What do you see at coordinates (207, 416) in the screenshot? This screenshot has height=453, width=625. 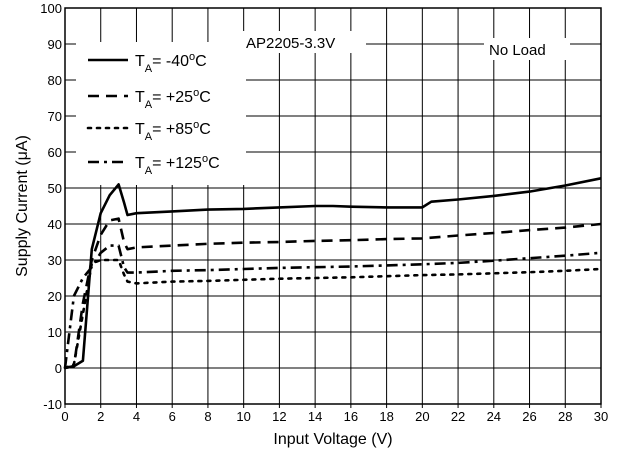 I see `x-tick-label: 8` at bounding box center [207, 416].